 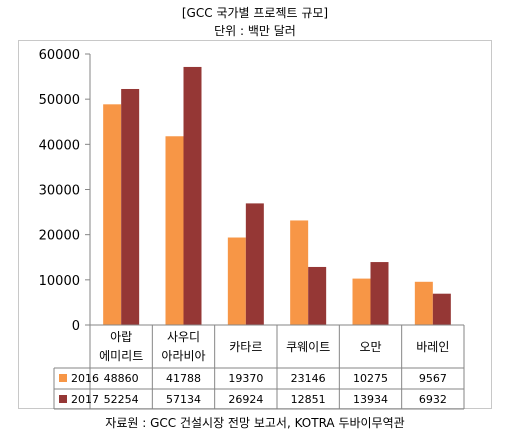 What do you see at coordinates (63, 399) in the screenshot?
I see `legend-swatch-2017` at bounding box center [63, 399].